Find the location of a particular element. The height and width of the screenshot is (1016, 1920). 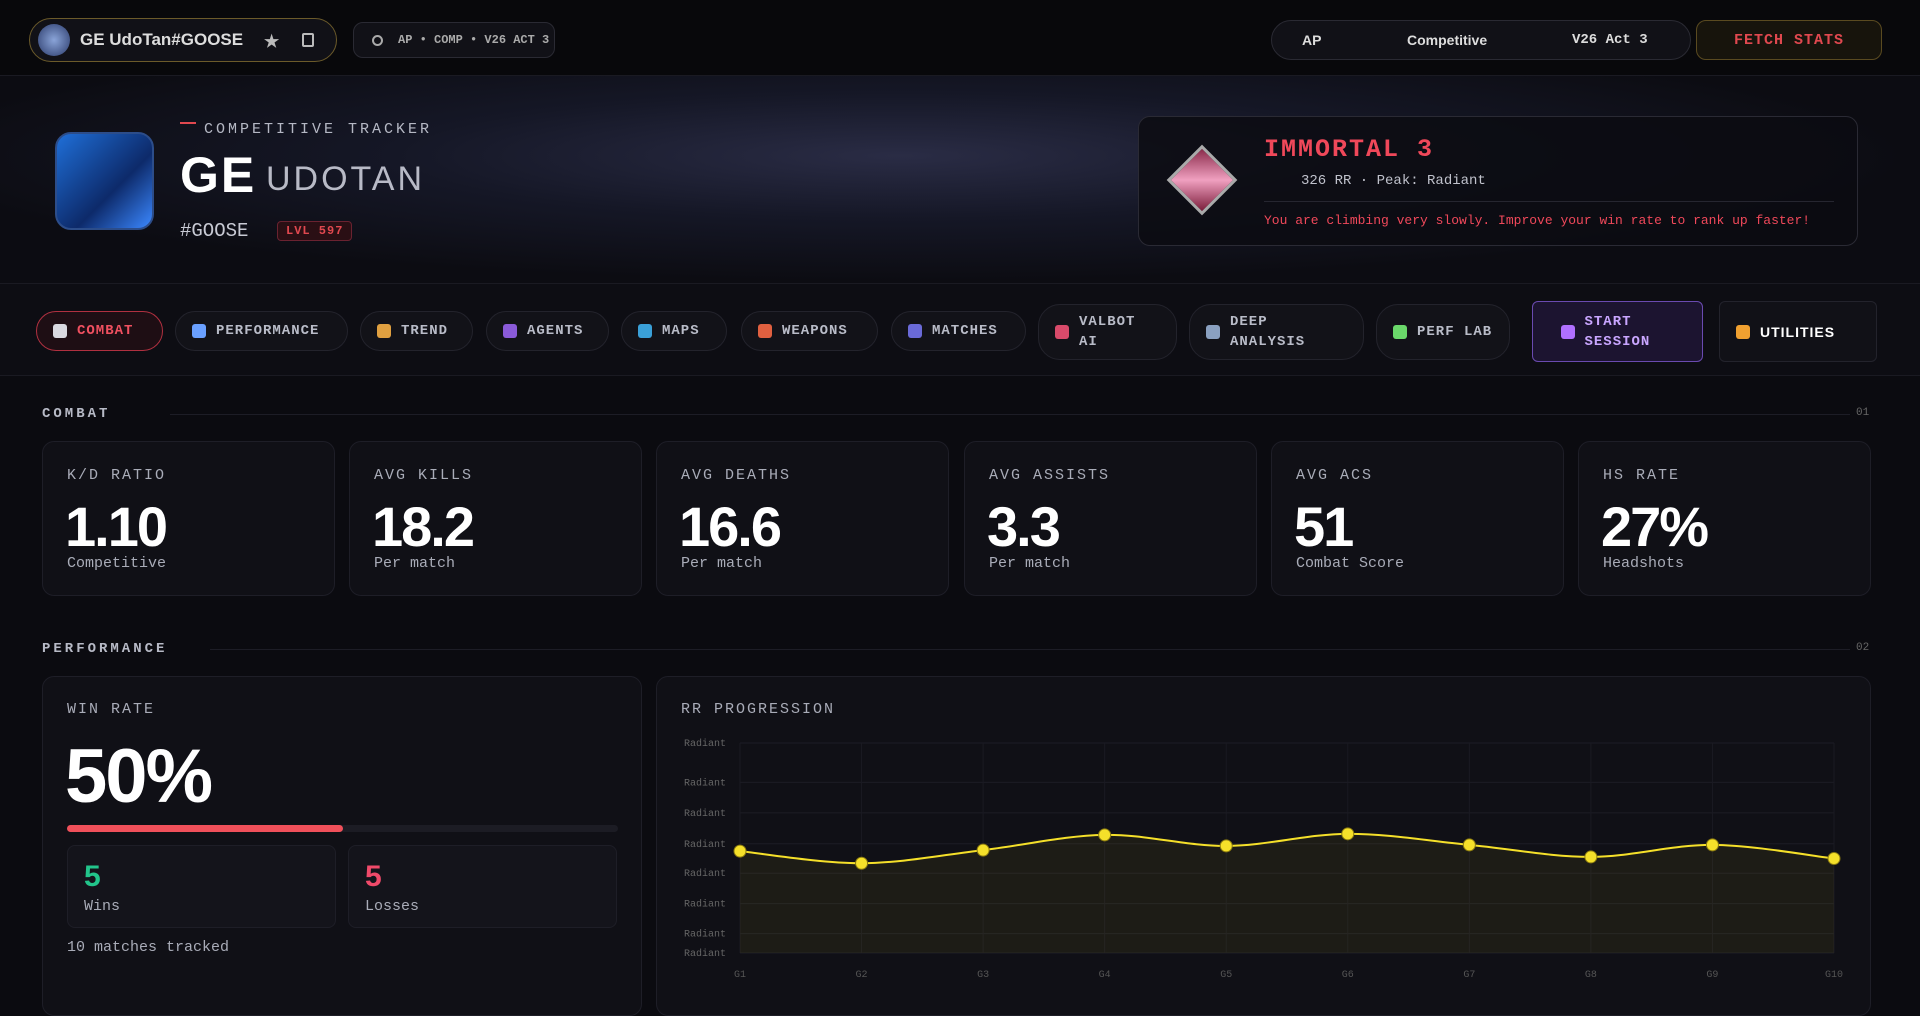

region-select: AP is located at coordinates (1312, 40).